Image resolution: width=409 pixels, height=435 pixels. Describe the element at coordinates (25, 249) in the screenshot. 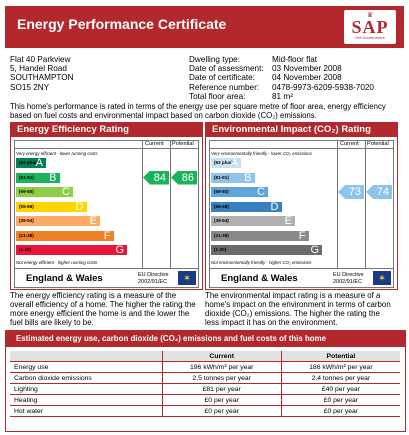

I see `band-range: (1-20)` at that location.